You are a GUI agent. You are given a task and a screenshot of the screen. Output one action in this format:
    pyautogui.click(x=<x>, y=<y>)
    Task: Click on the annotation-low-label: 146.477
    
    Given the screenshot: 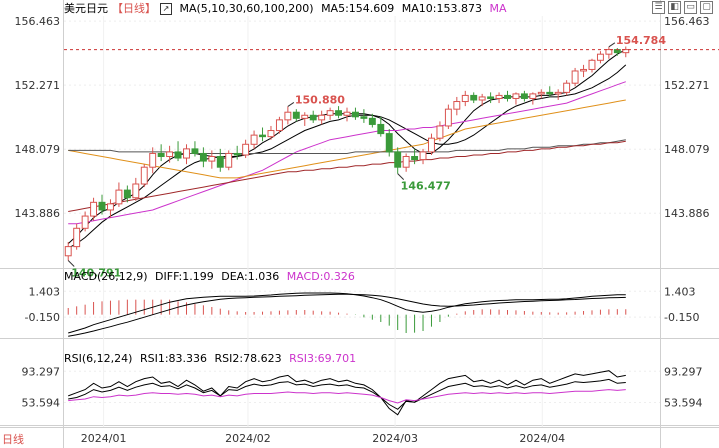 What is the action you would take?
    pyautogui.click(x=426, y=186)
    